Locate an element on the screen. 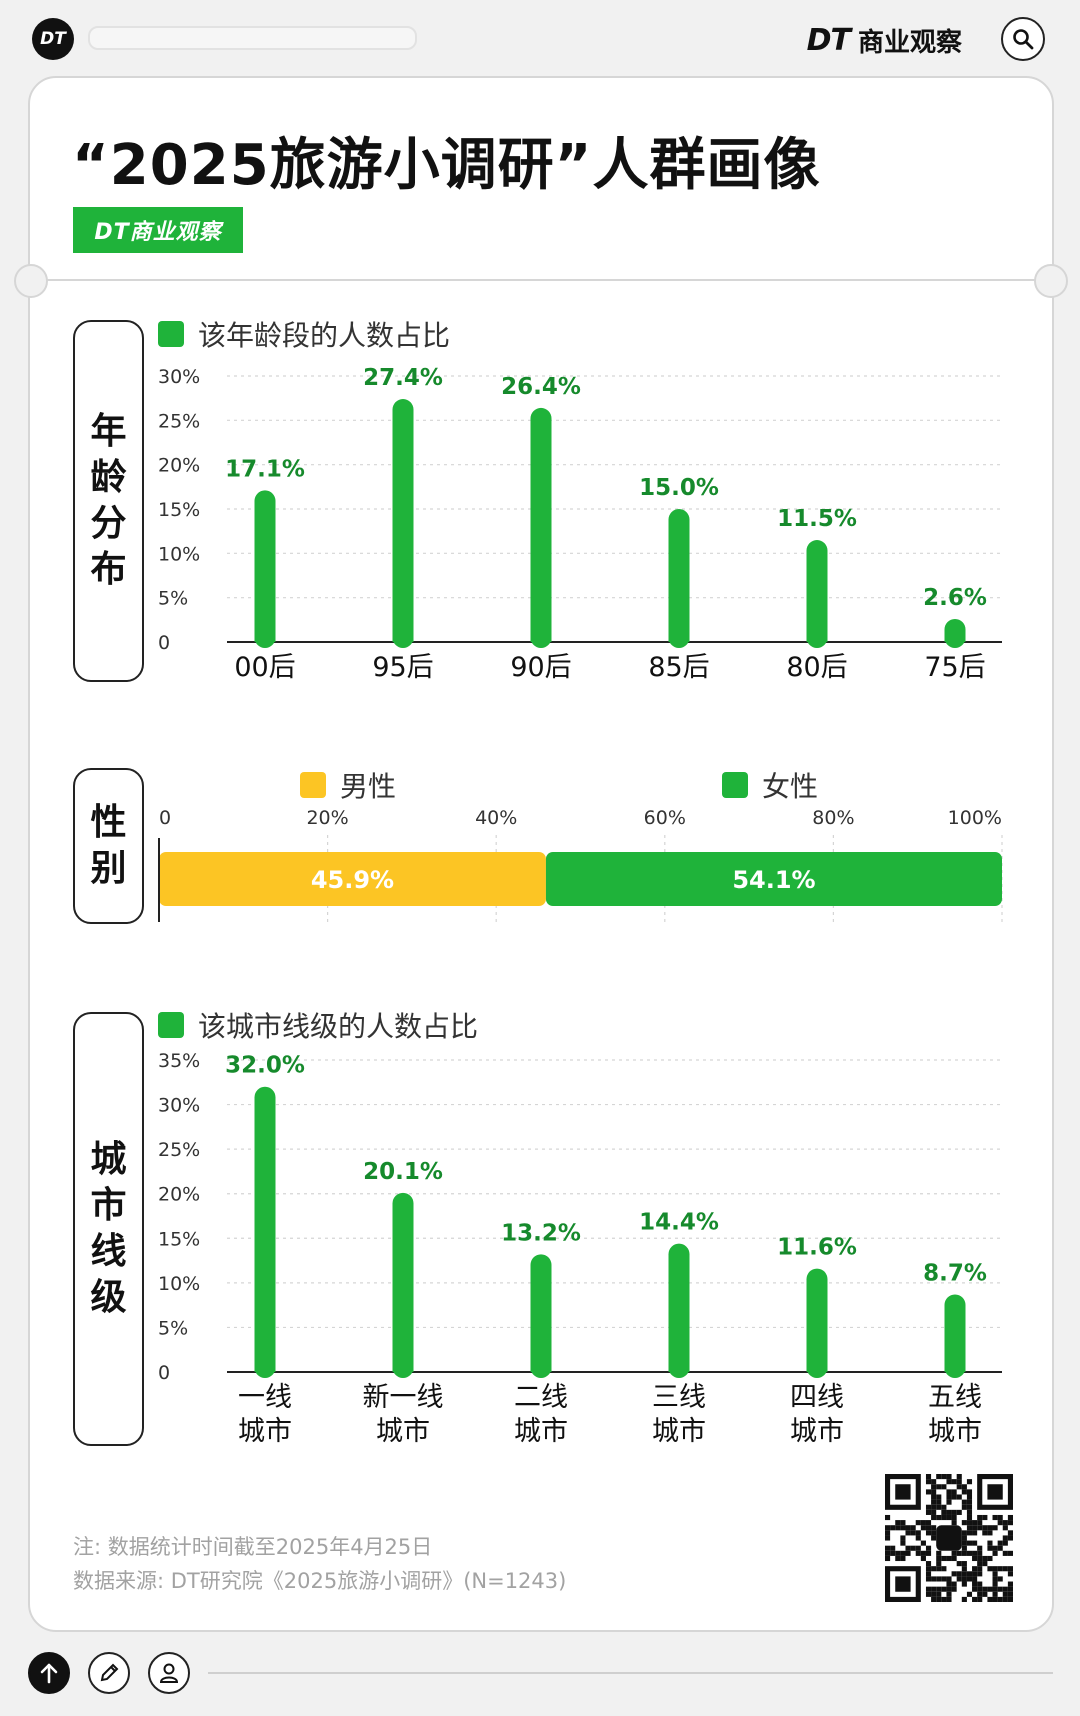  side-label-char: 市 is located at coordinates (108, 1205).